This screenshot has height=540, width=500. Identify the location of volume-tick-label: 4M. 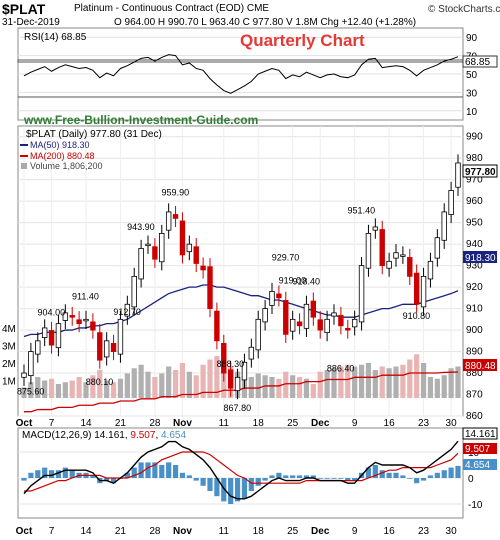
(9, 329).